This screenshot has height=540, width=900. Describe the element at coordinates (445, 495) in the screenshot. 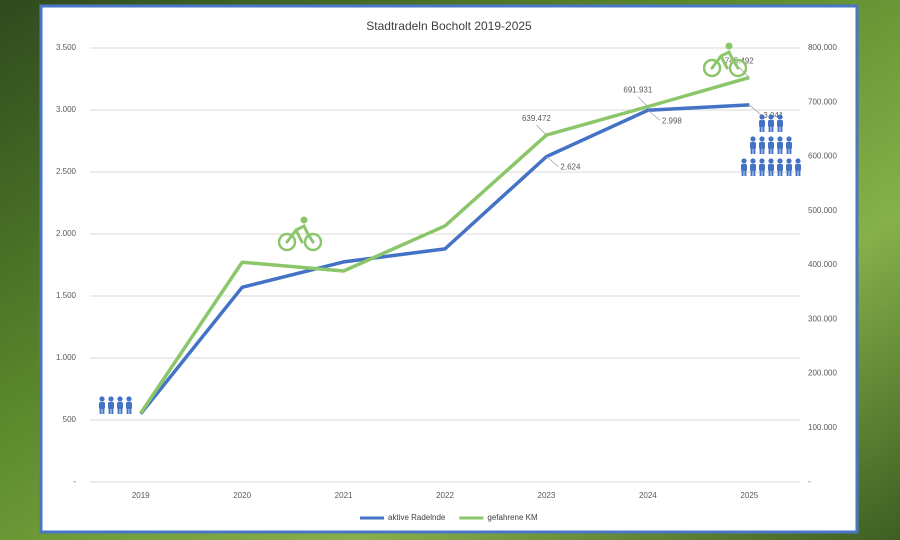

I see `x-tick-label: 2022` at that location.